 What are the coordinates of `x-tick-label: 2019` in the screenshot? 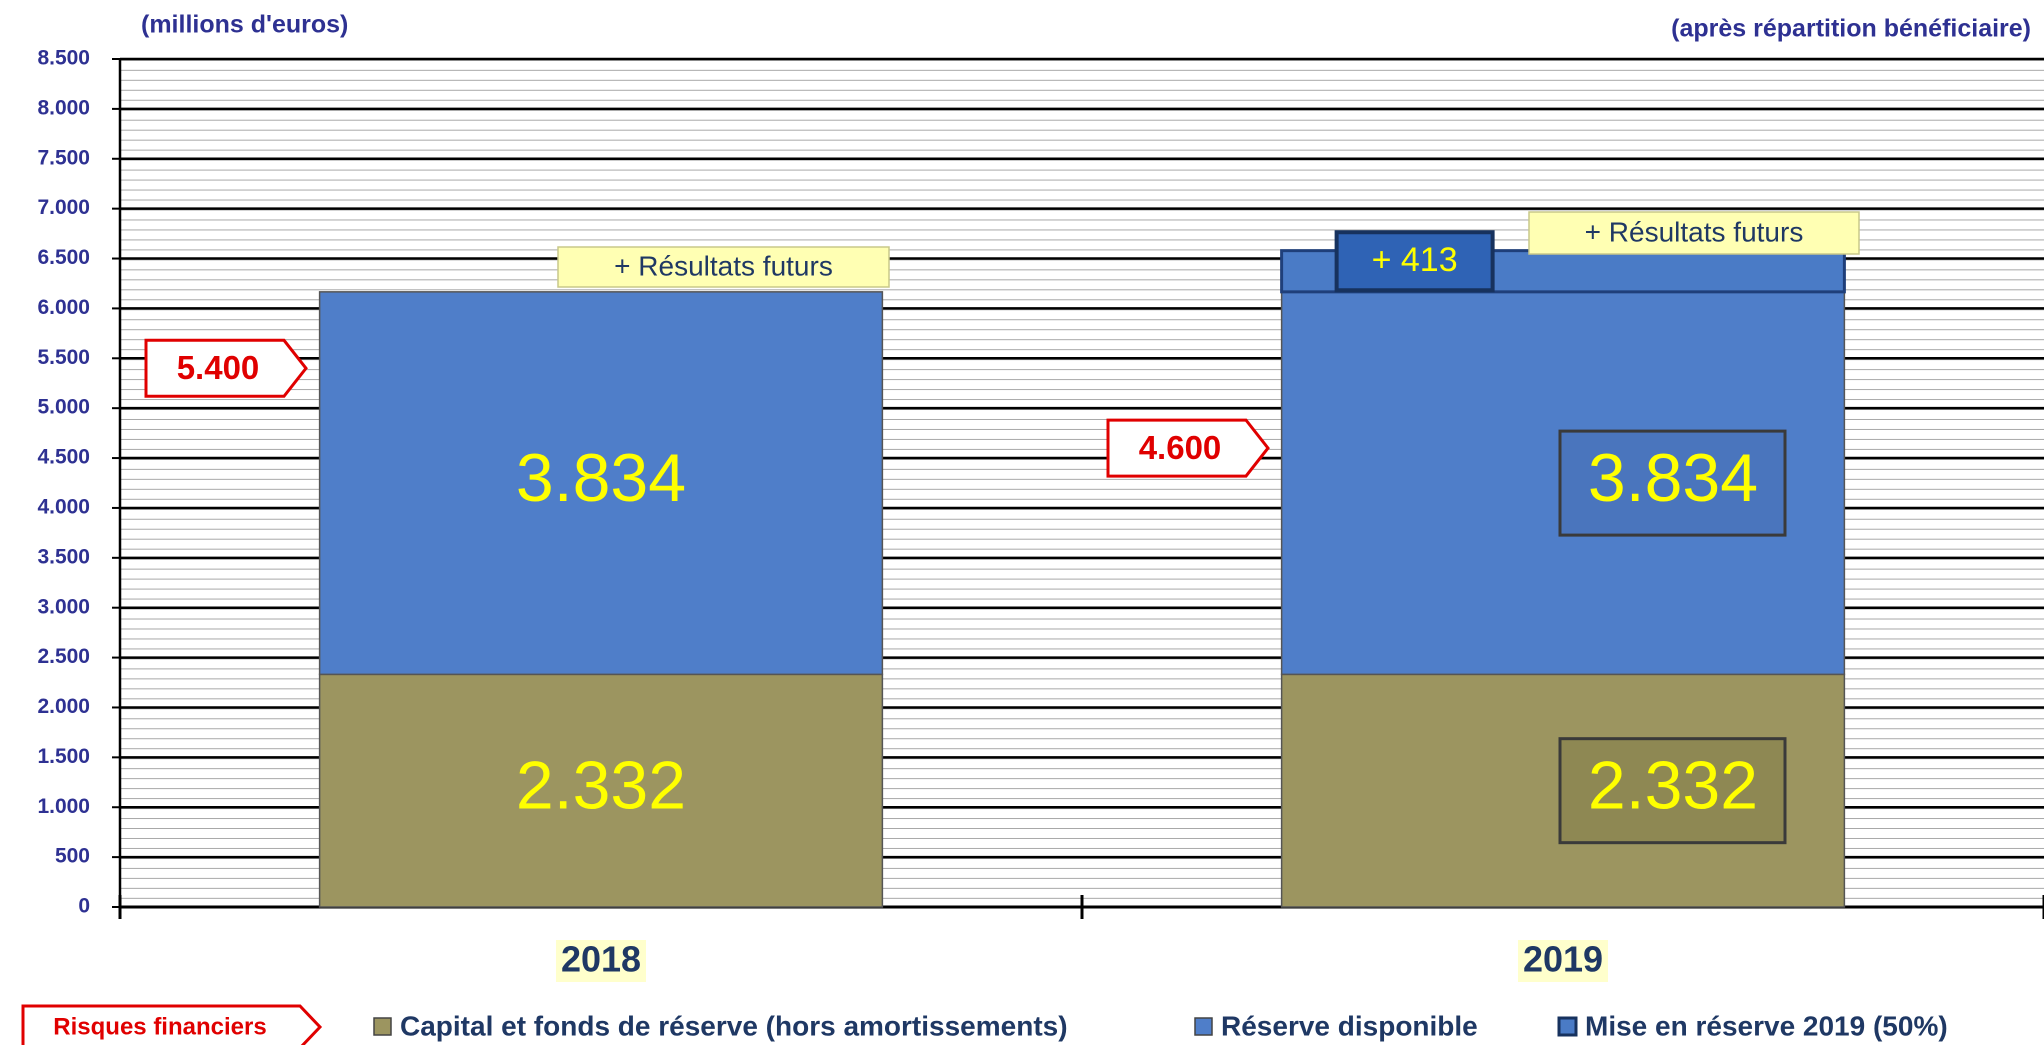 It's located at (1563, 959).